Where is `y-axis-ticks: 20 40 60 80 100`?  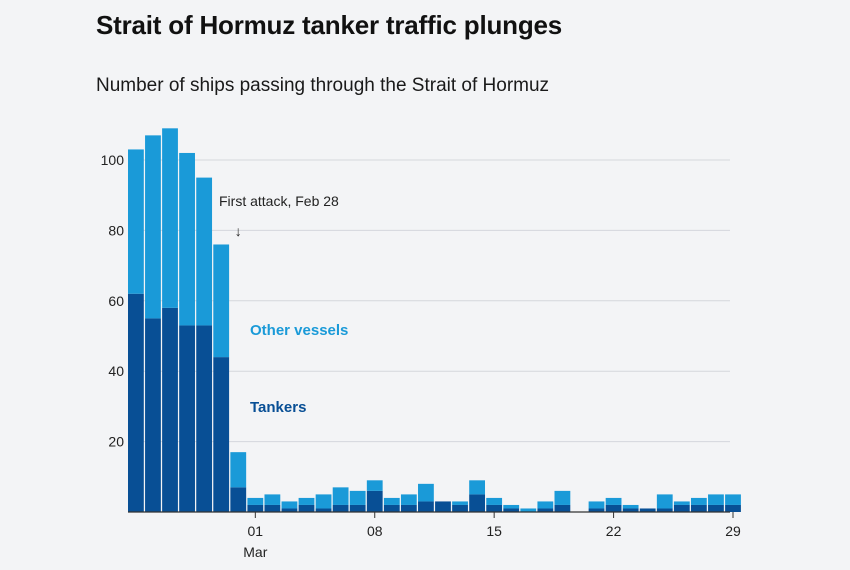
y-axis-ticks: 20 40 60 80 100 is located at coordinates (113, 301).